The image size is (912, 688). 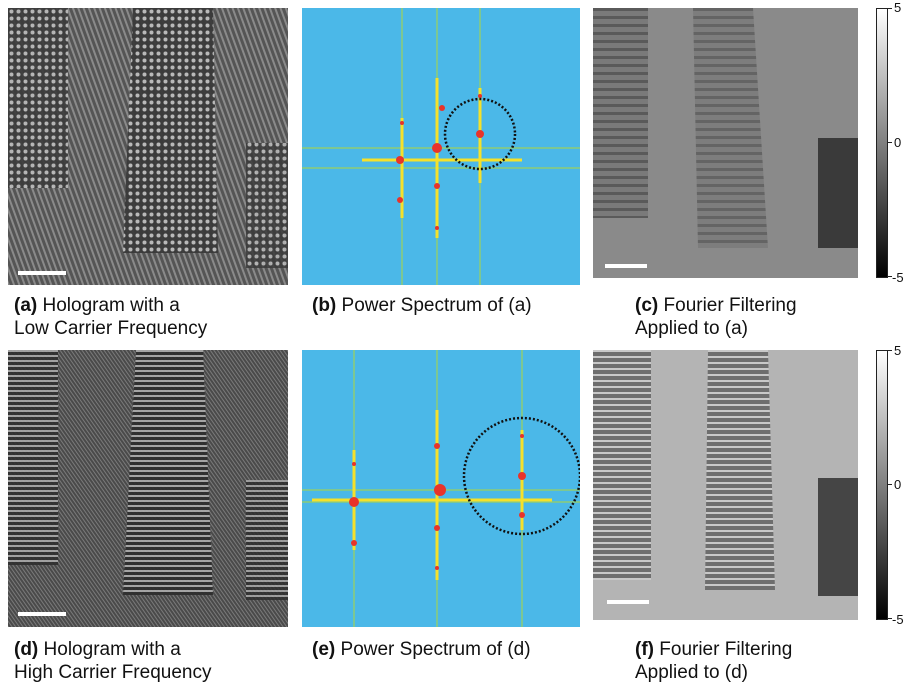 What do you see at coordinates (422, 305) in the screenshot?
I see `caption-b: (b) Power Spectrum of (a)` at bounding box center [422, 305].